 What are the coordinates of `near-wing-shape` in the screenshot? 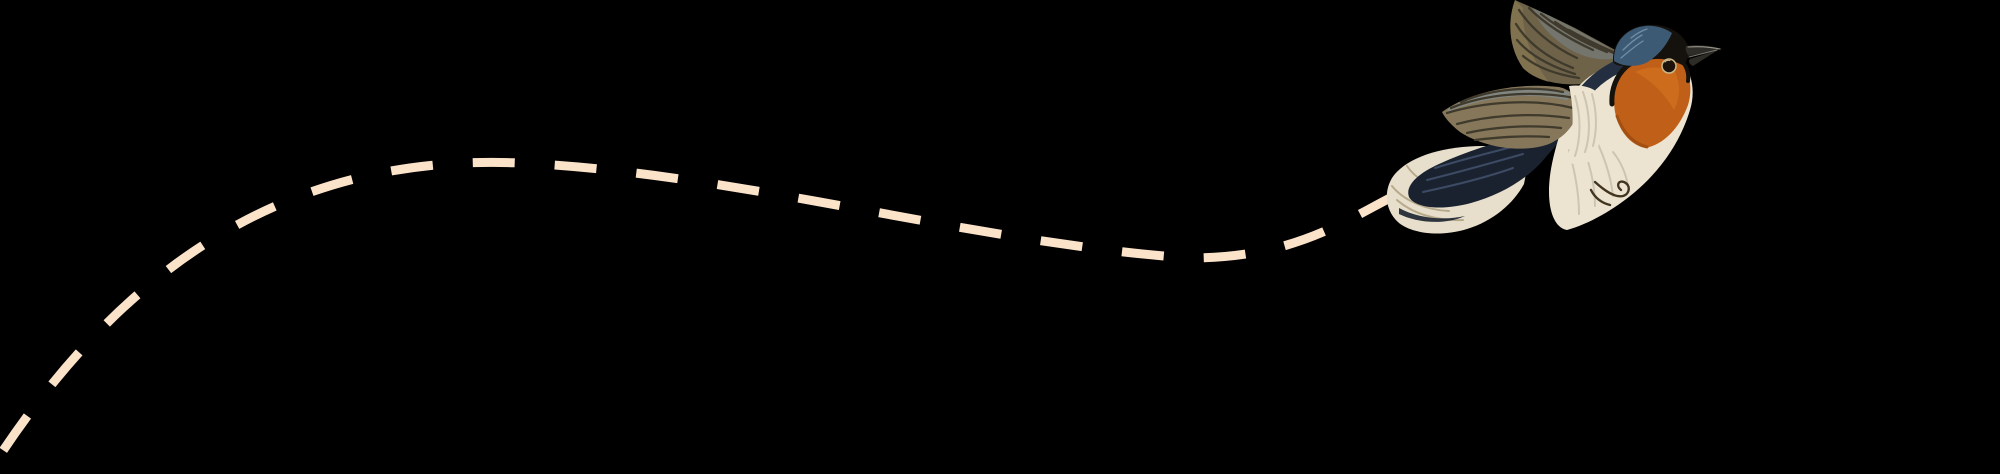 It's located at (1522, 125).